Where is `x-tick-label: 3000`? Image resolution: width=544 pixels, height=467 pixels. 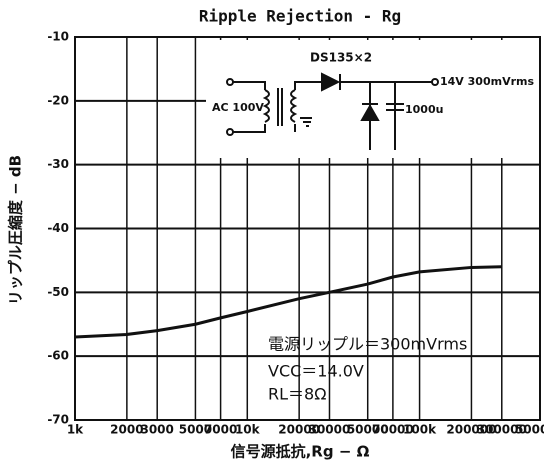 x-tick-label: 3000 is located at coordinates (156, 430).